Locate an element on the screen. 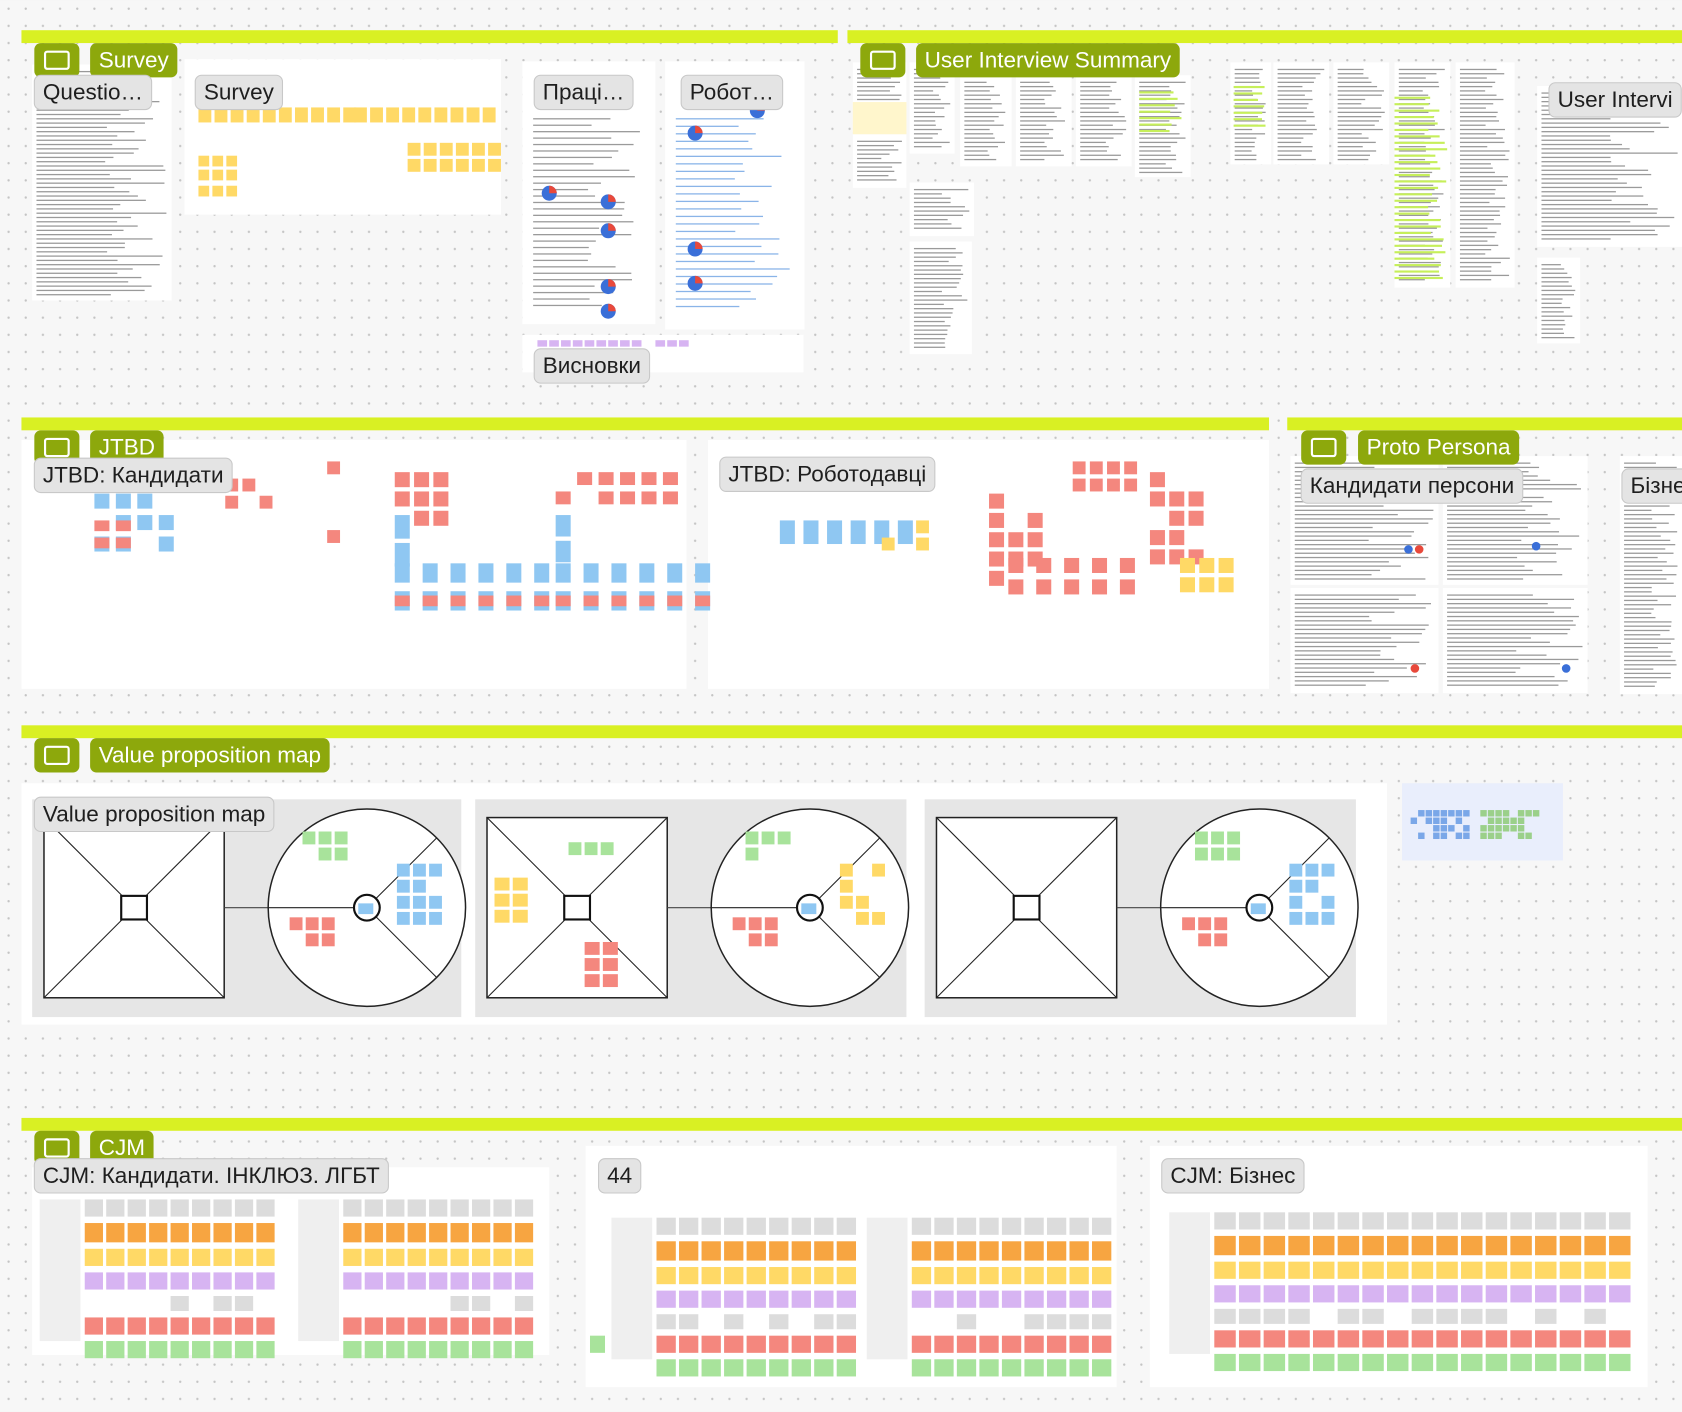  frame-label: Value proposition map is located at coordinates (154, 813).